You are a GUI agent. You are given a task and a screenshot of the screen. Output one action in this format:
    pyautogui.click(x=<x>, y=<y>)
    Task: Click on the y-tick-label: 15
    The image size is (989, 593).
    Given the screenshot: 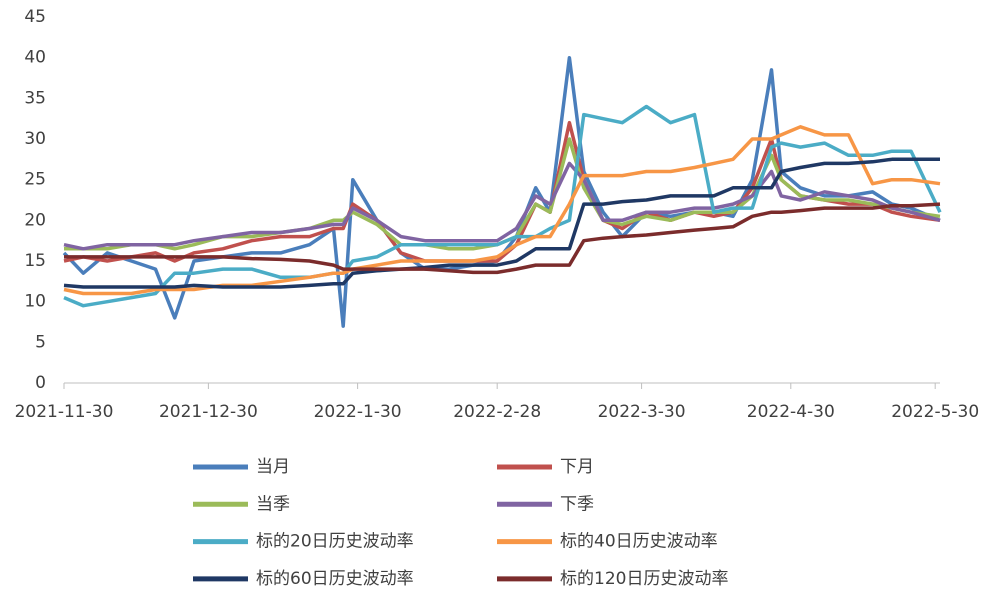 What is the action you would take?
    pyautogui.click(x=35, y=261)
    